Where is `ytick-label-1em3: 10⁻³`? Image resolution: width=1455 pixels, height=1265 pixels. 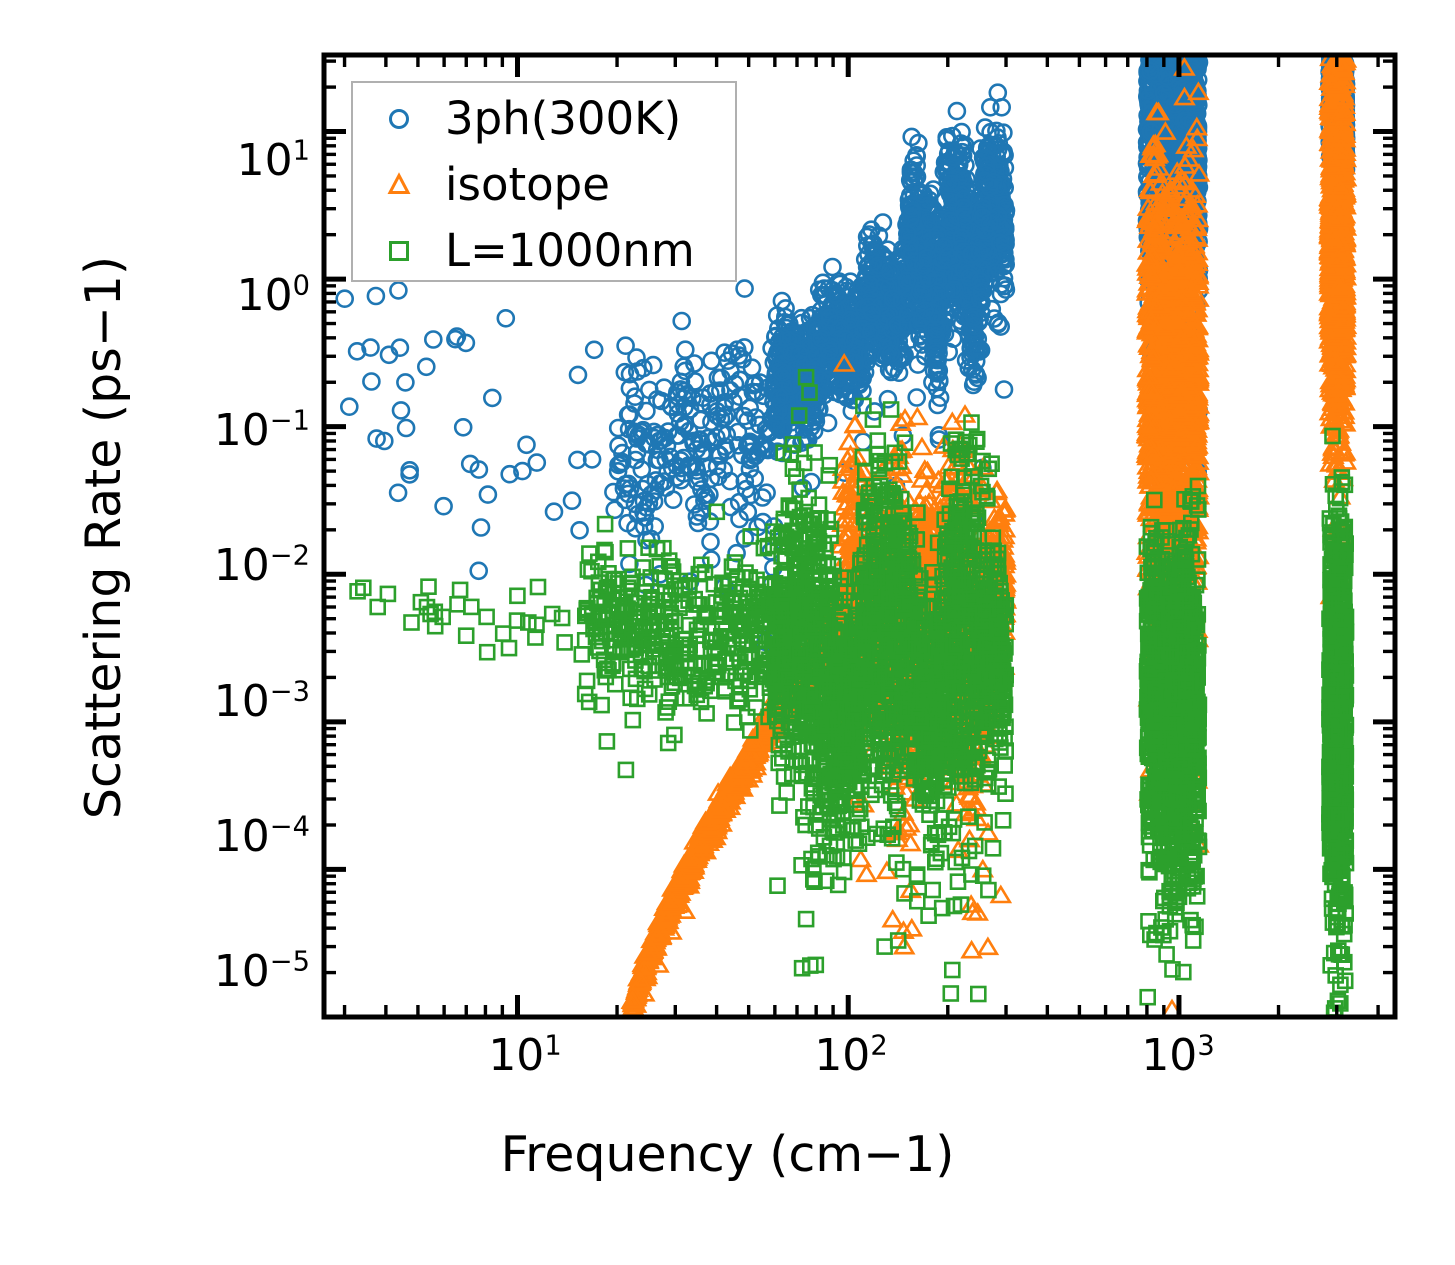 ytick-label-1em3: 10⁻³ is located at coordinates (261, 701).